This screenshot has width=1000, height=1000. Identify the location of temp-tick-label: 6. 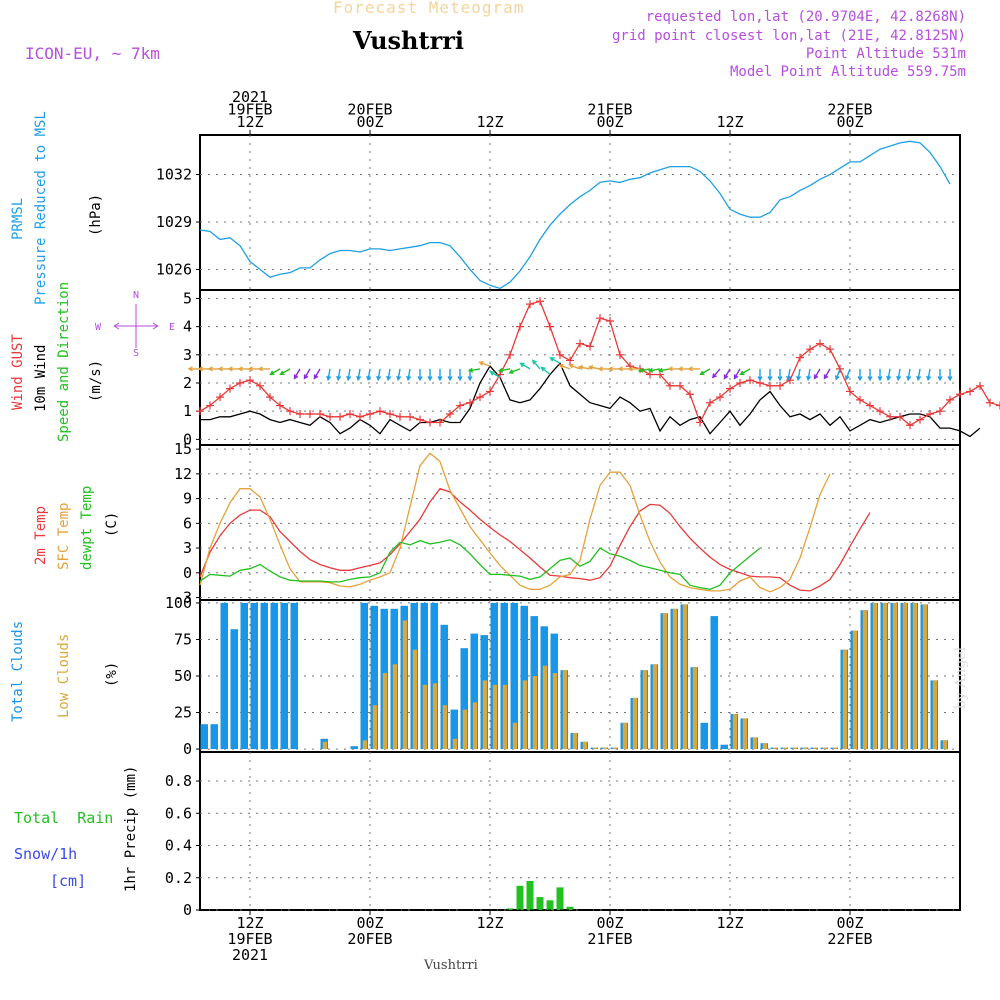
(187, 523).